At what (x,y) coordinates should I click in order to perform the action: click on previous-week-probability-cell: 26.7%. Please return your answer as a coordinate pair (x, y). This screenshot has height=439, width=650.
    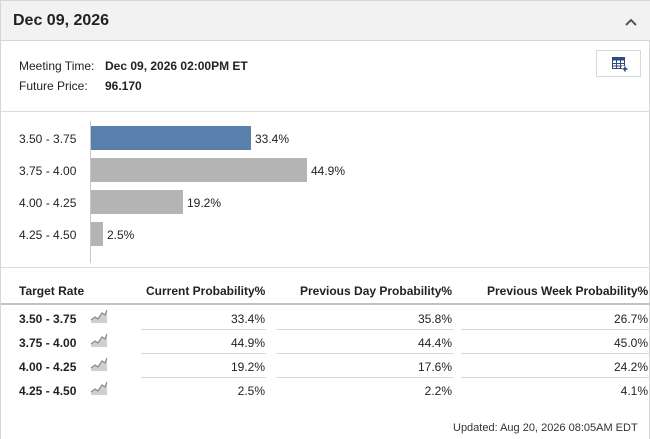
    Looking at the image, I should click on (630, 319).